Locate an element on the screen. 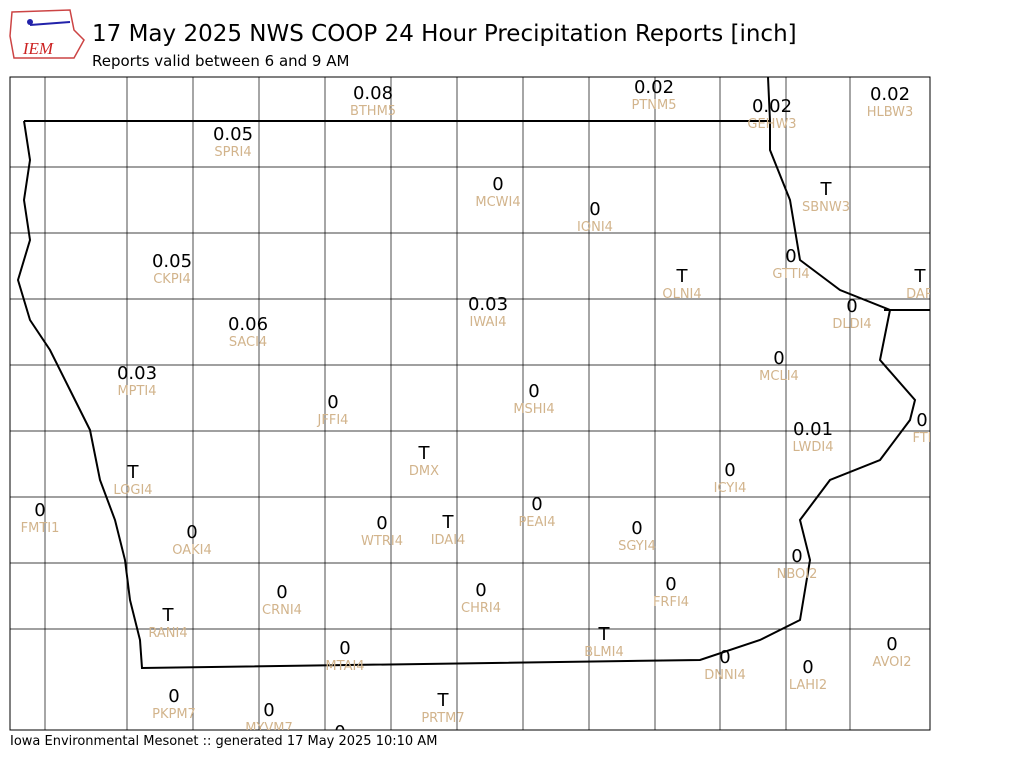 The image size is (1024, 768). station-id: DAR is located at coordinates (920, 294).